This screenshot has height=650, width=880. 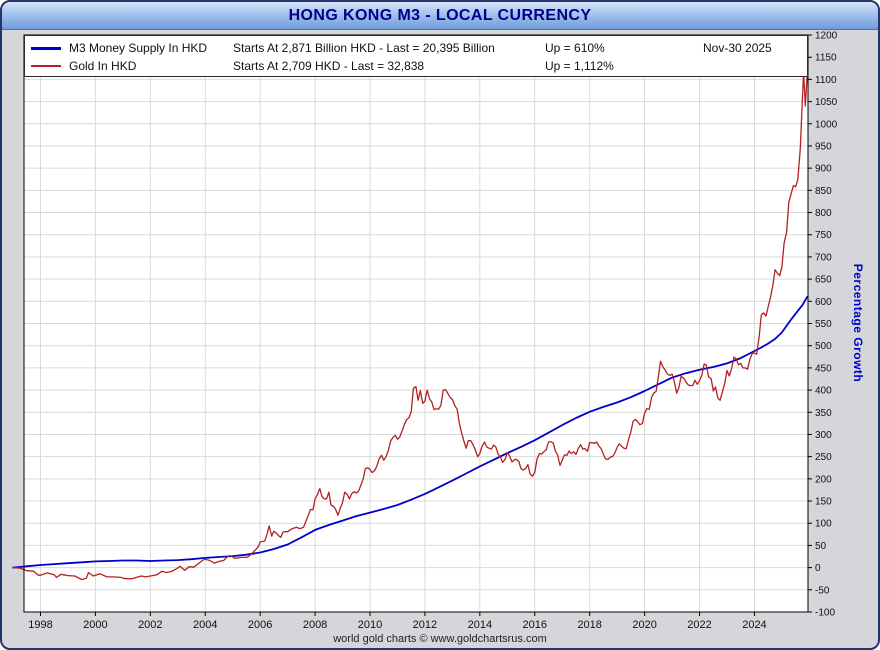 What do you see at coordinates (826, 58) in the screenshot?
I see `y-tick-label: 1150` at bounding box center [826, 58].